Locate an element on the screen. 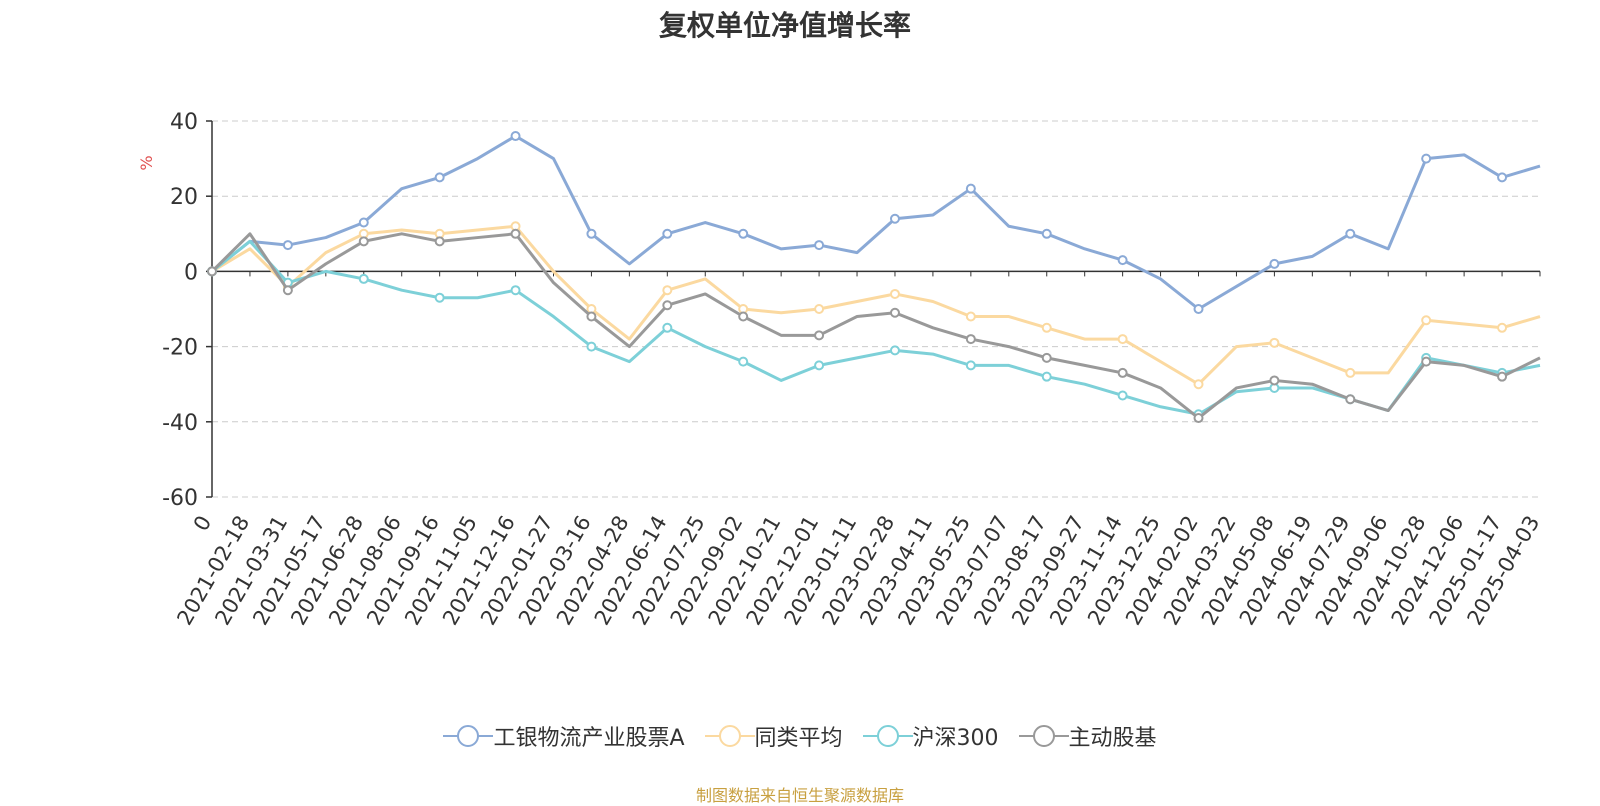  legend-label: 工银物流产业股票A is located at coordinates (589, 738).